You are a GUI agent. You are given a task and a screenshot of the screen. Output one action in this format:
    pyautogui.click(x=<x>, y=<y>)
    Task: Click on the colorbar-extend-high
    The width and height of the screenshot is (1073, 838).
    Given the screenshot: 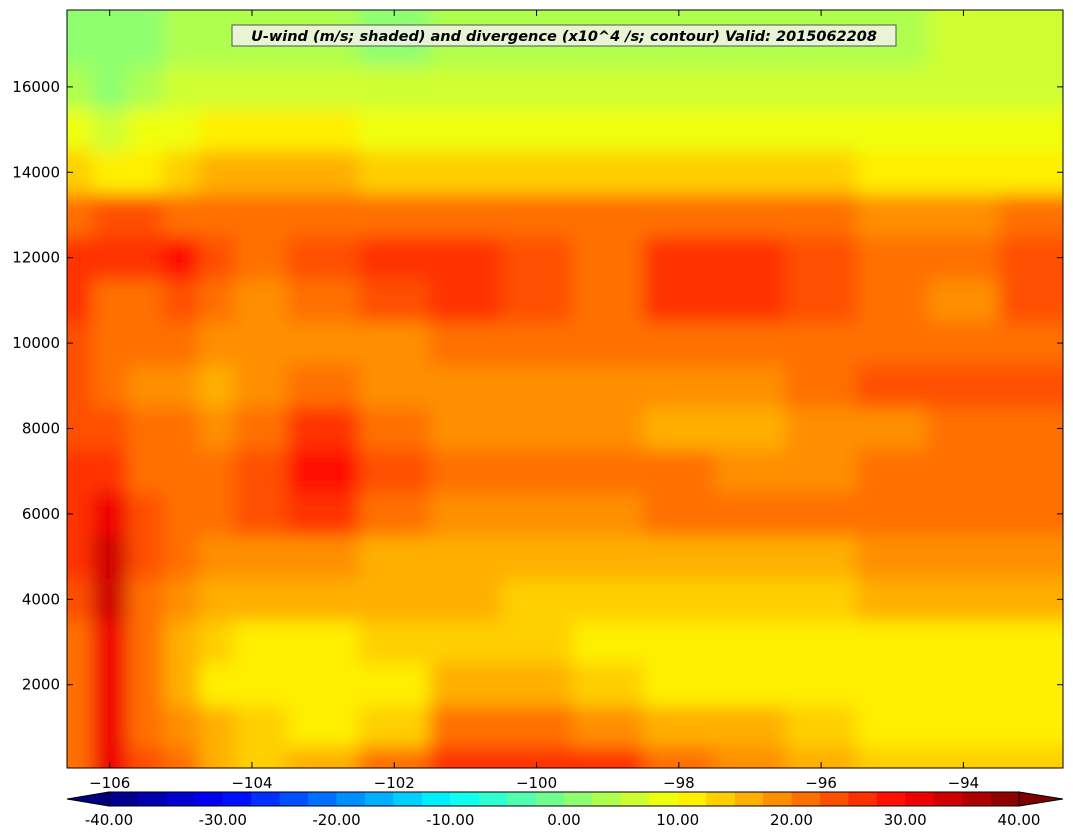 What is the action you would take?
    pyautogui.click(x=1041, y=799)
    